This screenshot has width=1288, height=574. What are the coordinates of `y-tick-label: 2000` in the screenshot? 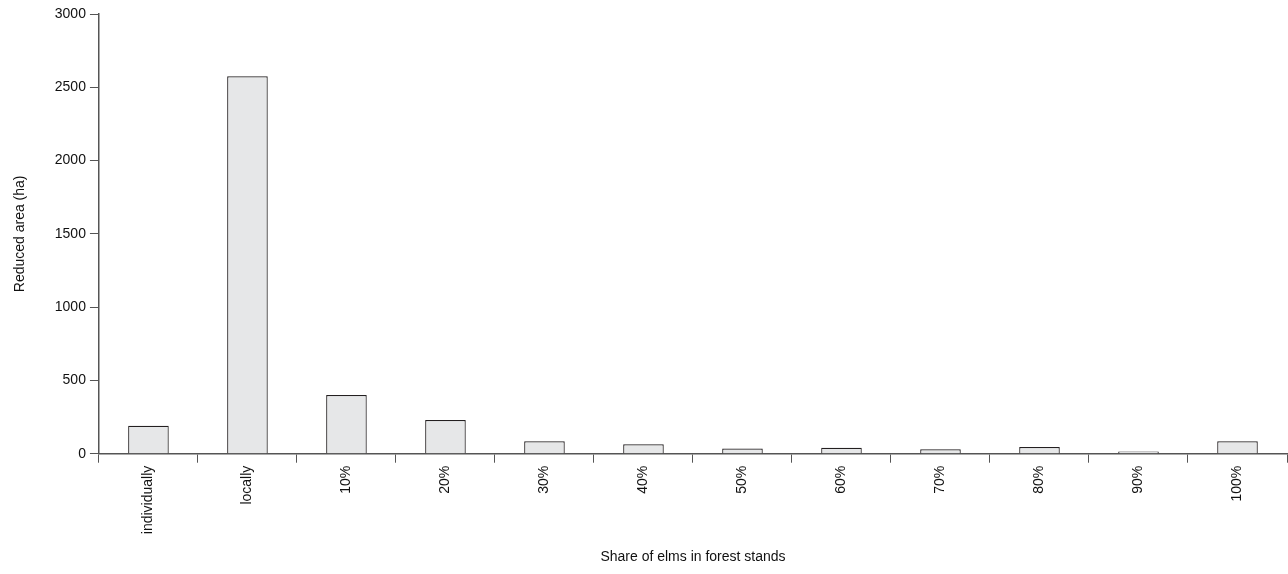 It's located at (70, 159).